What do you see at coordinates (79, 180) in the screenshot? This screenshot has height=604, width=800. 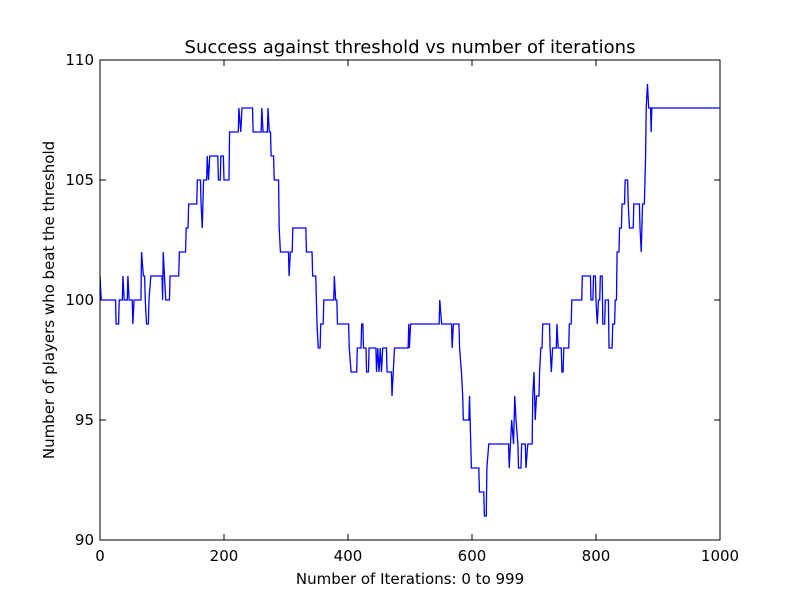 I see `y-tick-label: 105` at bounding box center [79, 180].